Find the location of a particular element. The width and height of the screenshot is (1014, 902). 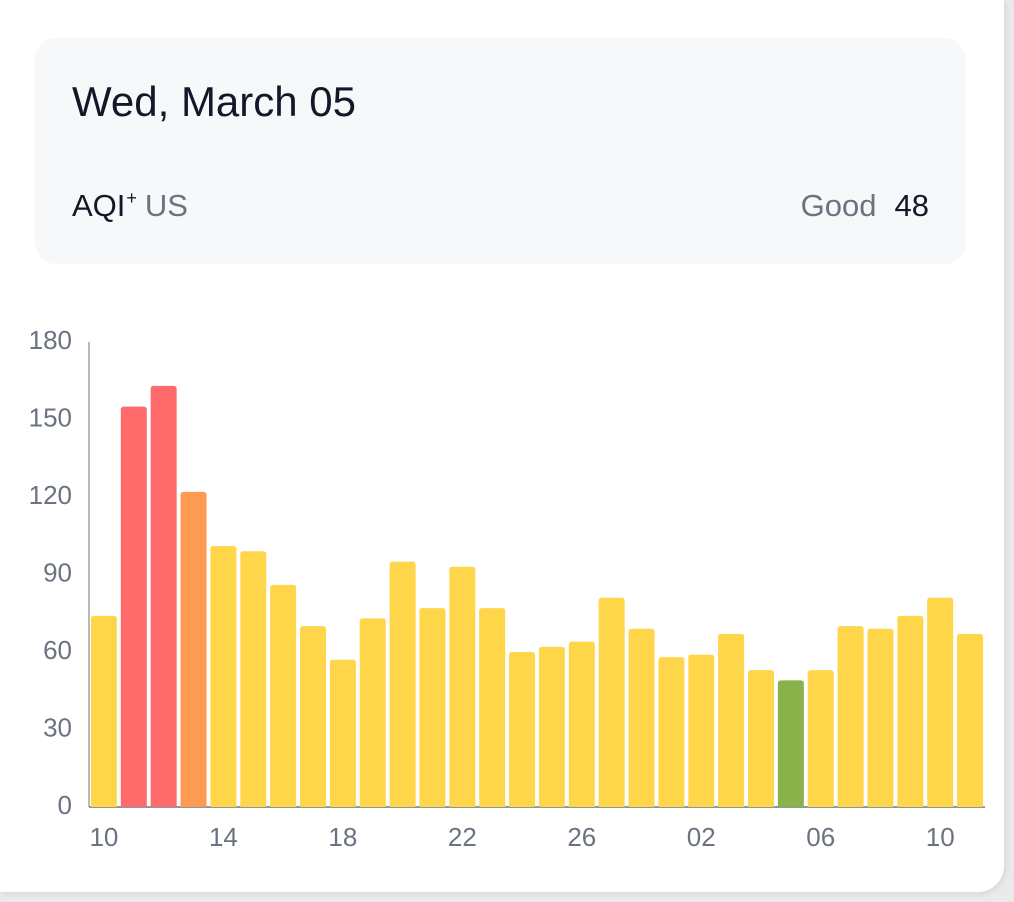

x-tick-label: 14 is located at coordinates (223, 837).